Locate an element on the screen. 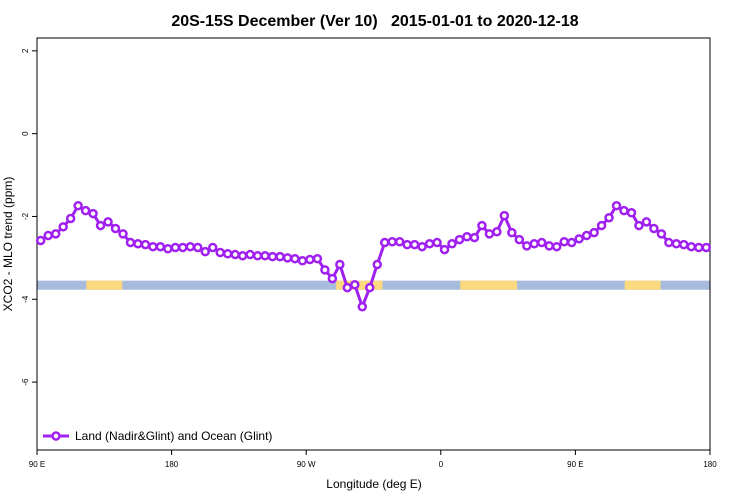  x-axis-label: Longitude (deg E) is located at coordinates (373, 484).